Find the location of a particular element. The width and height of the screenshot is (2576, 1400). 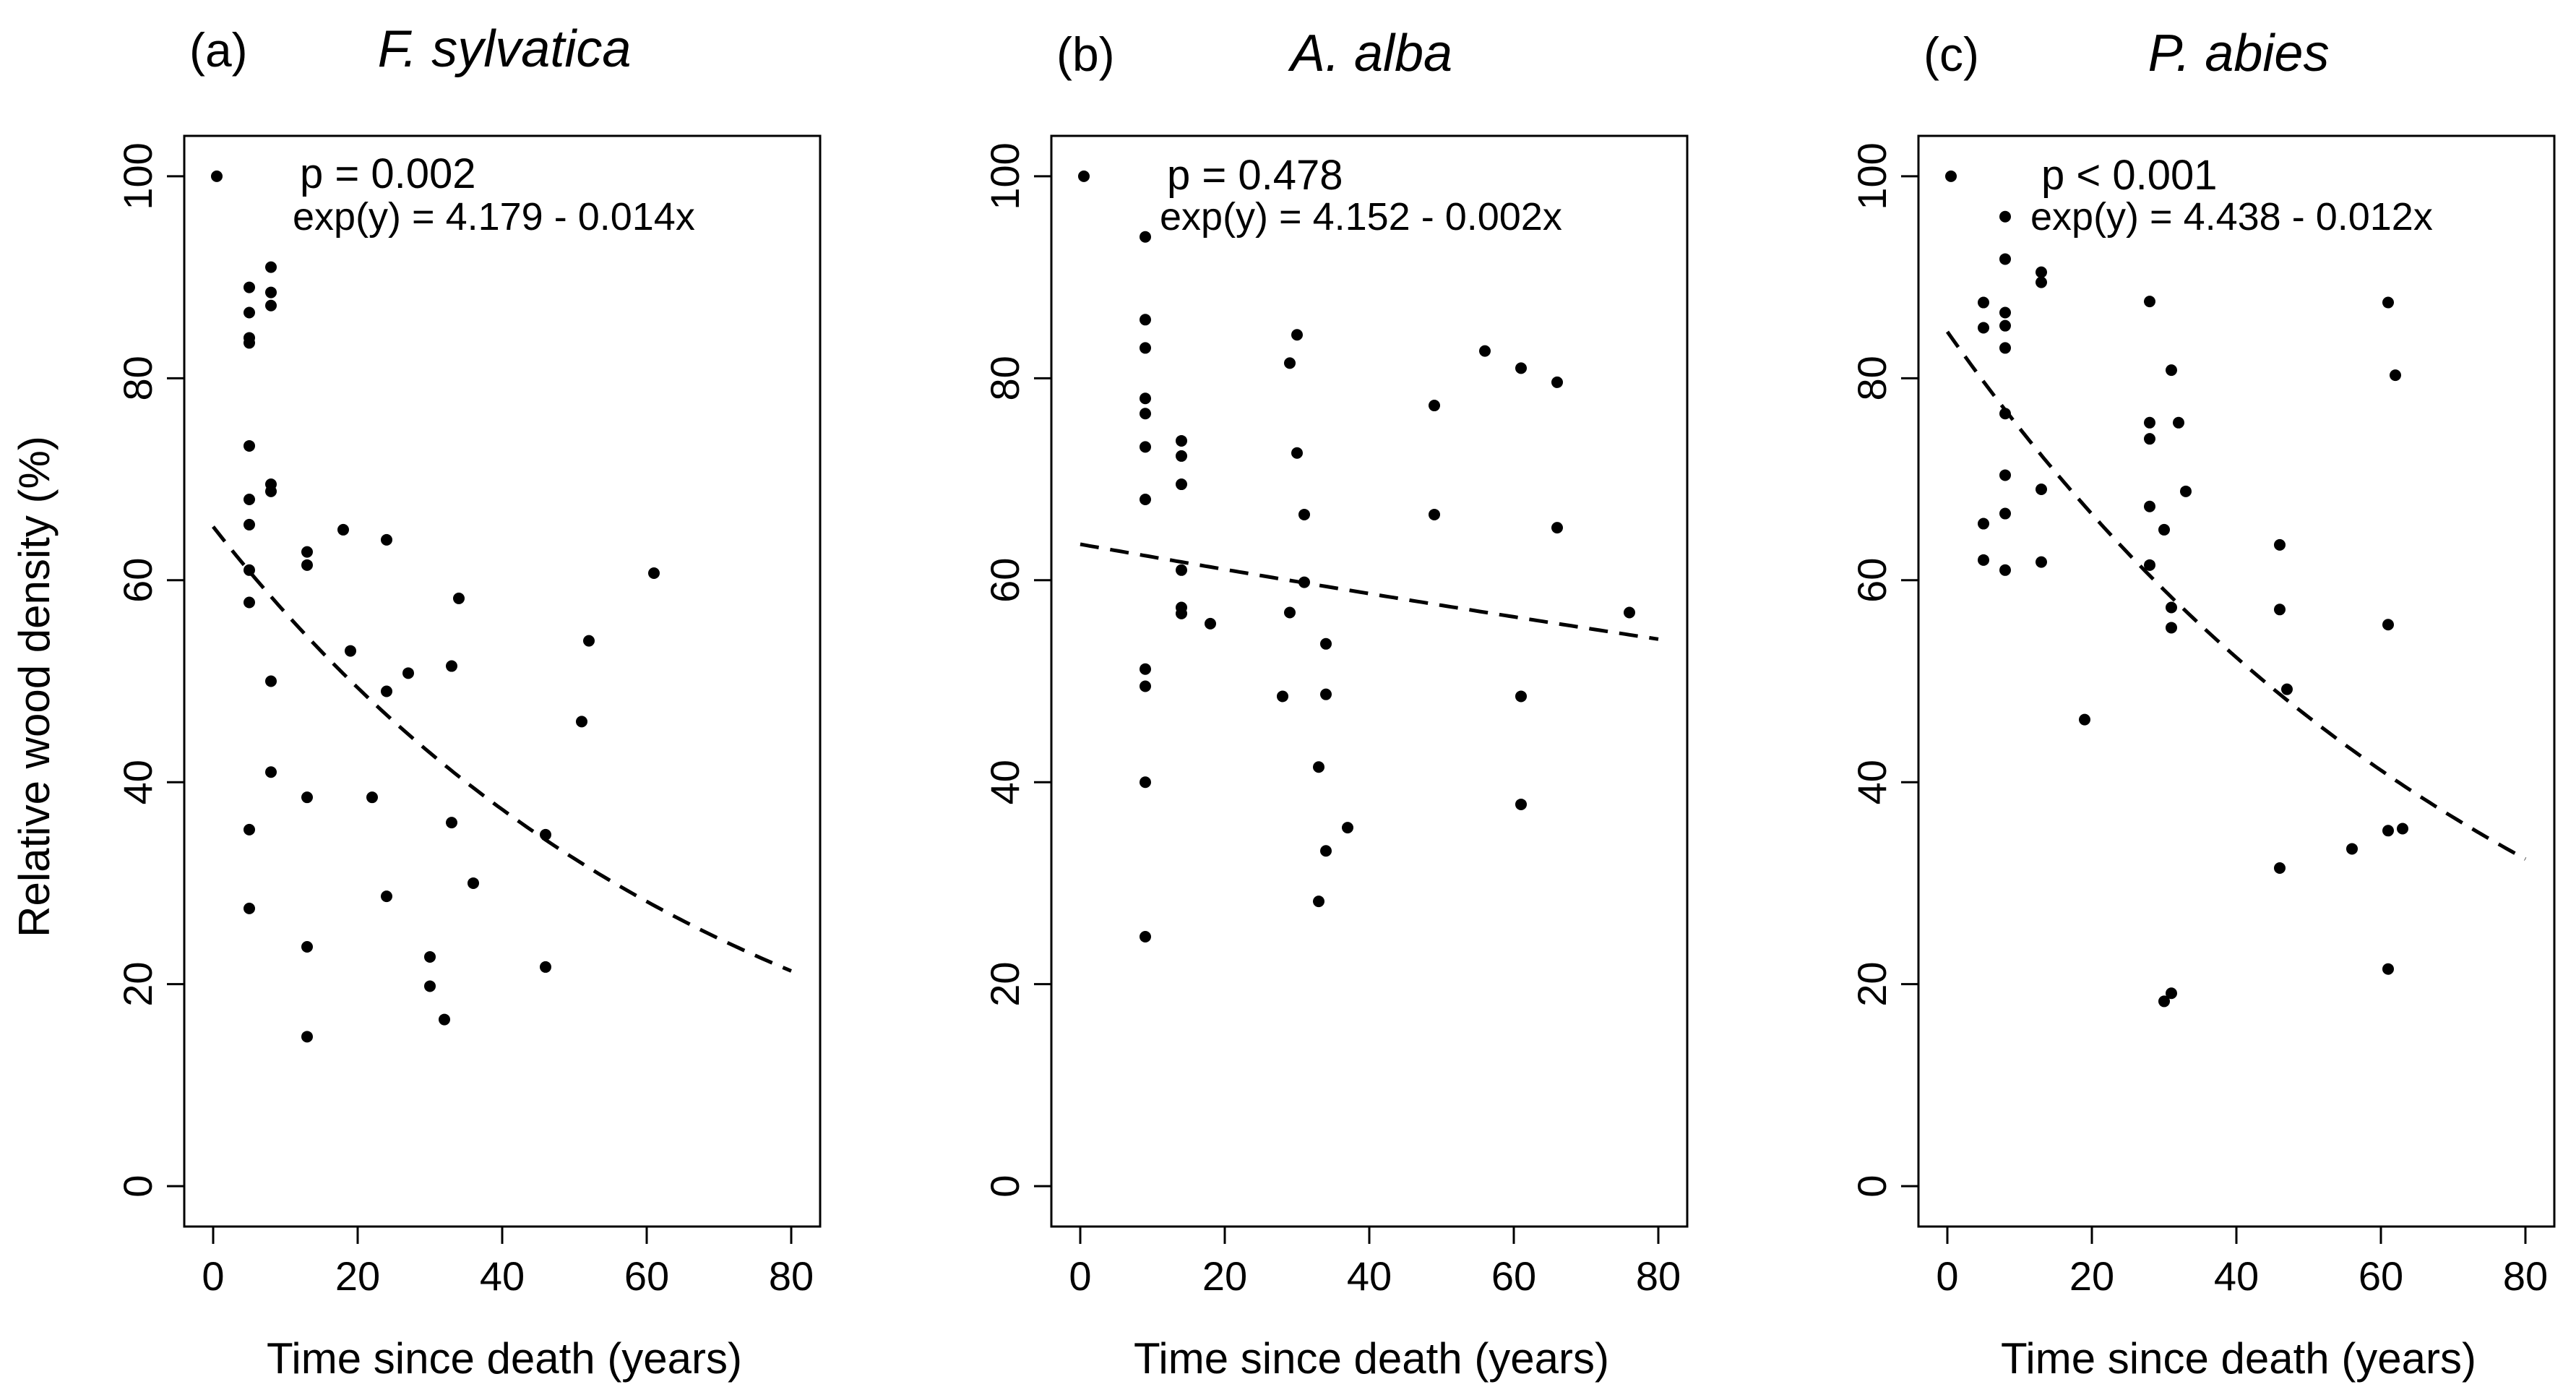

y-tick-label: 60 is located at coordinates (1872, 581).